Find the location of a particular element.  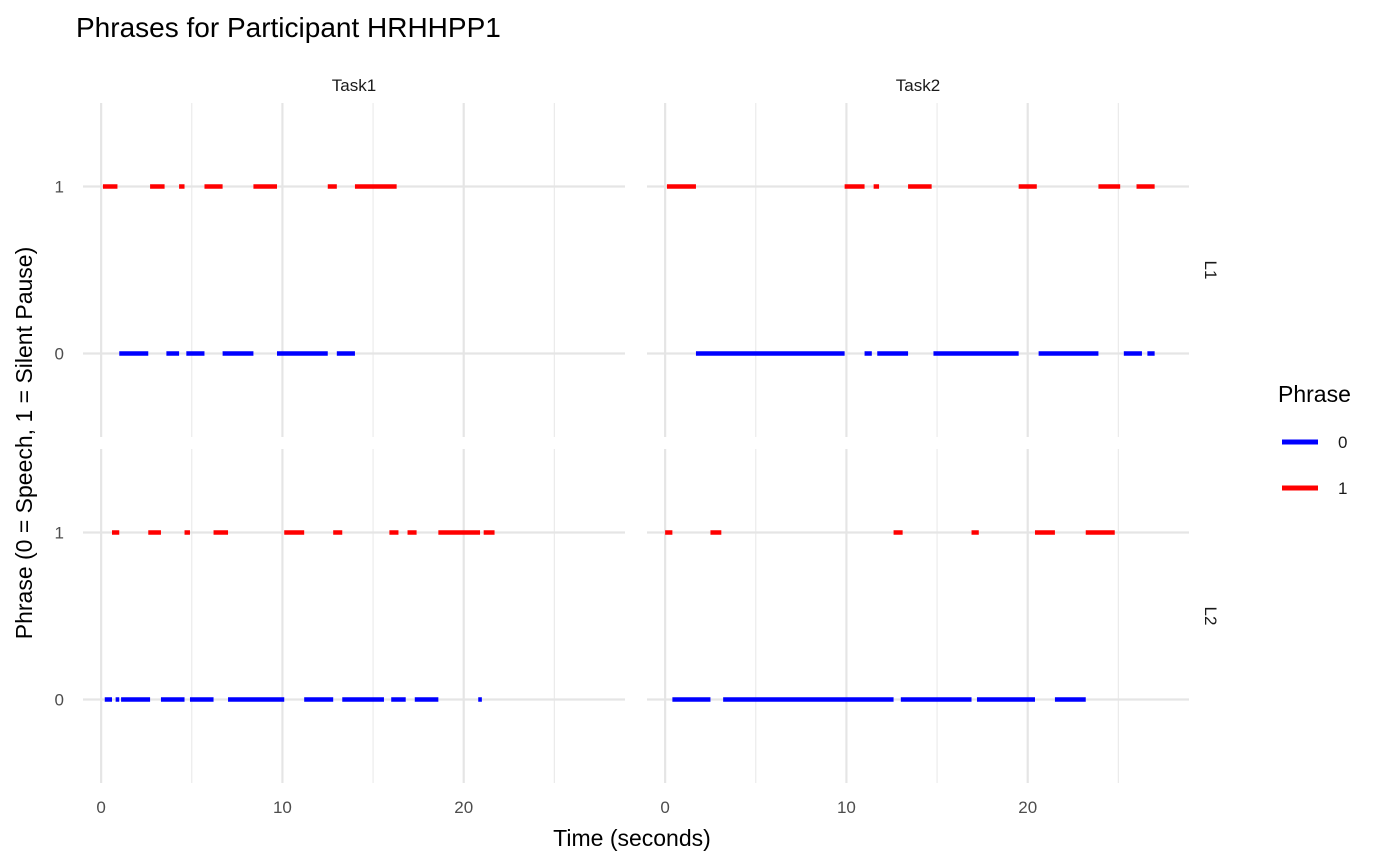

panel-task2-l2 is located at coordinates (918, 616).